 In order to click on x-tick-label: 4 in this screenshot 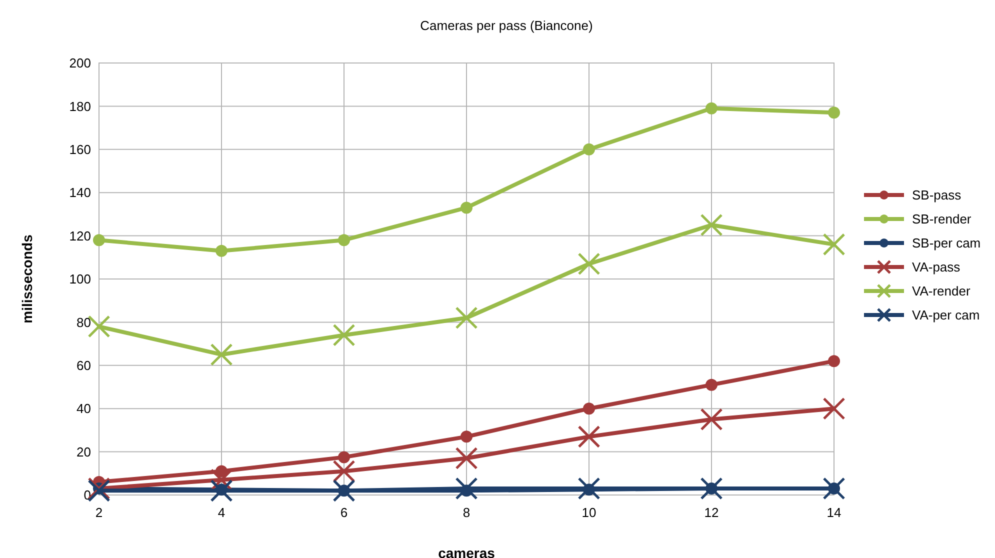, I will do `click(222, 512)`.